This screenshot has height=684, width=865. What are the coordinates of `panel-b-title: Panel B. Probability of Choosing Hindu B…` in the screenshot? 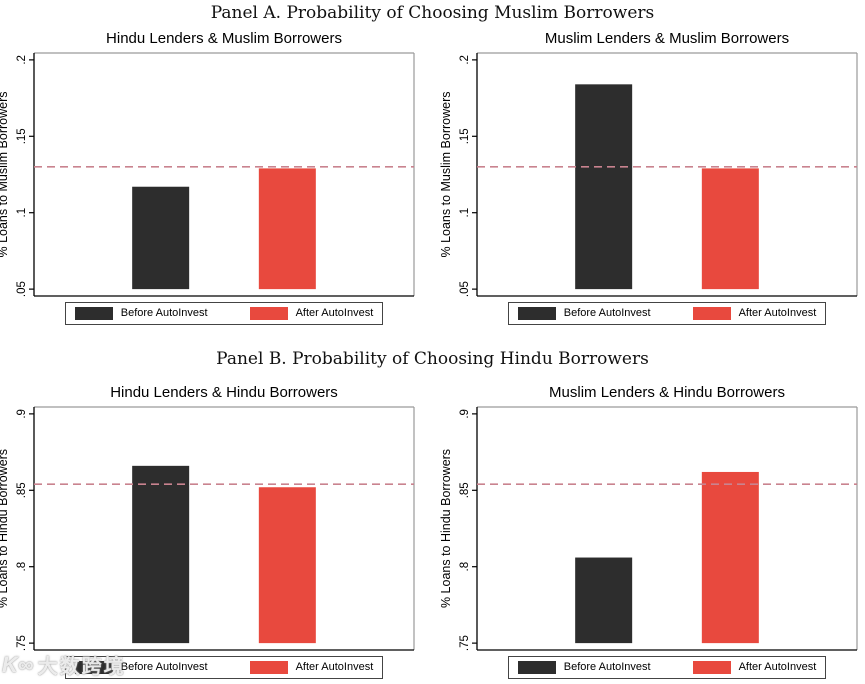 It's located at (432, 359).